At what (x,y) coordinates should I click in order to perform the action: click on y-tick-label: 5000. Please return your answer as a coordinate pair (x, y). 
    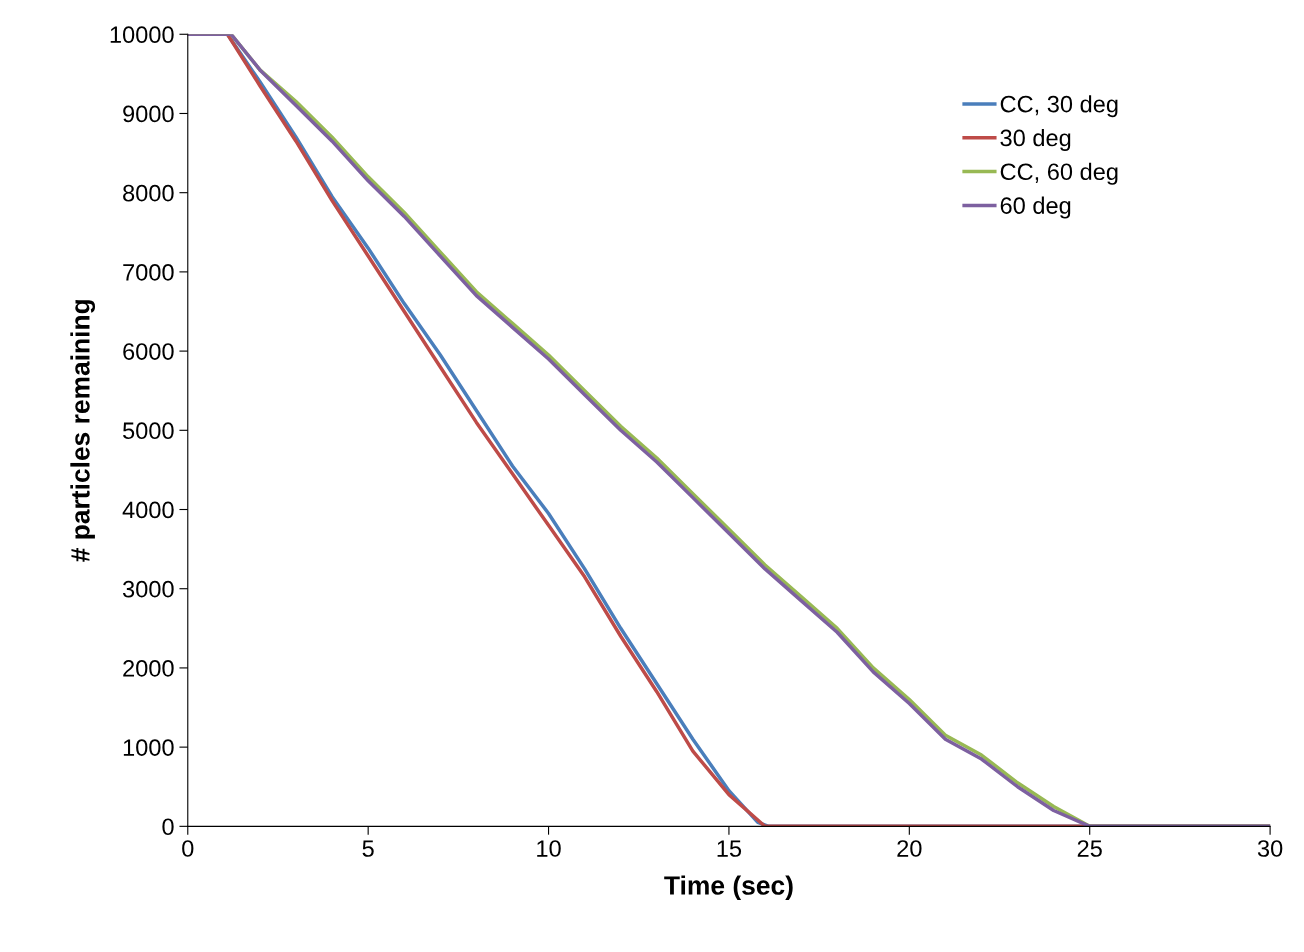
    Looking at the image, I should click on (148, 431).